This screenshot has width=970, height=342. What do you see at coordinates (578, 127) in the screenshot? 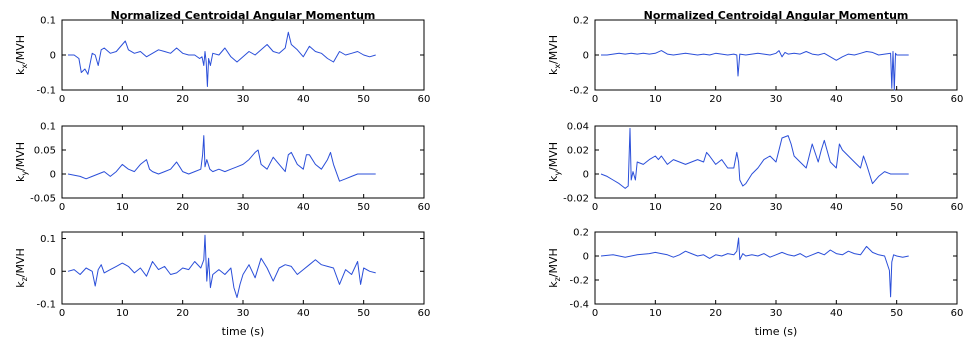
I see `y-tick-label: 0.04` at bounding box center [578, 127].